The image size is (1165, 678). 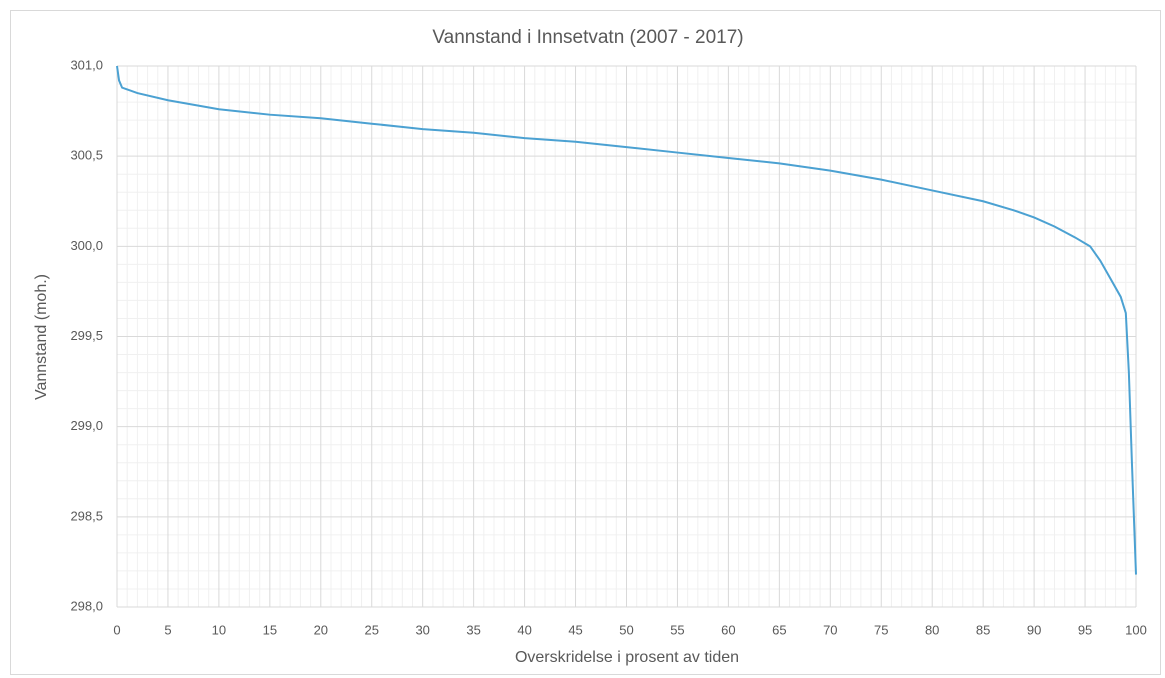 What do you see at coordinates (677, 629) in the screenshot?
I see `x-tick-label: 55` at bounding box center [677, 629].